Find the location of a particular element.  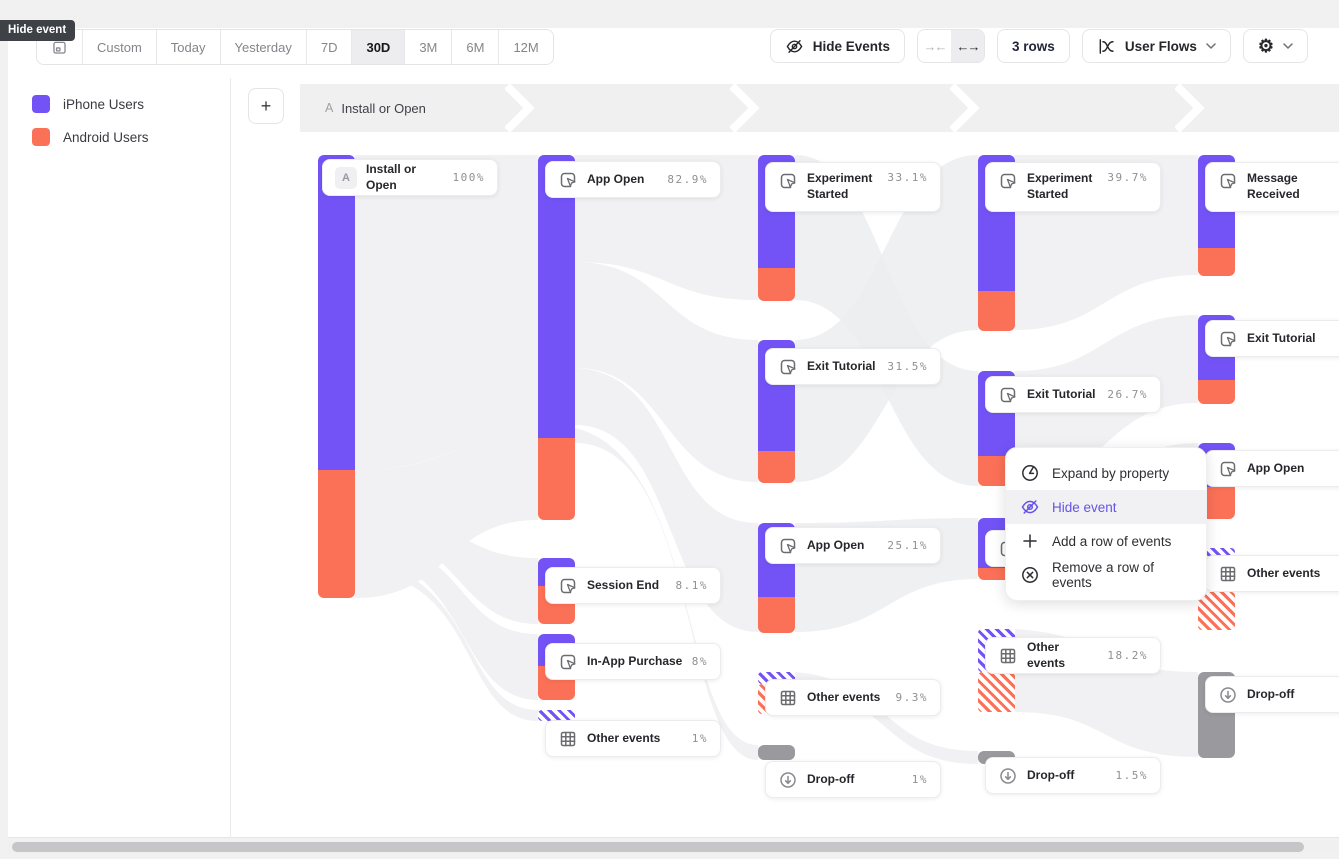

event-card-other-events: Other events 1% is located at coordinates (633, 738).